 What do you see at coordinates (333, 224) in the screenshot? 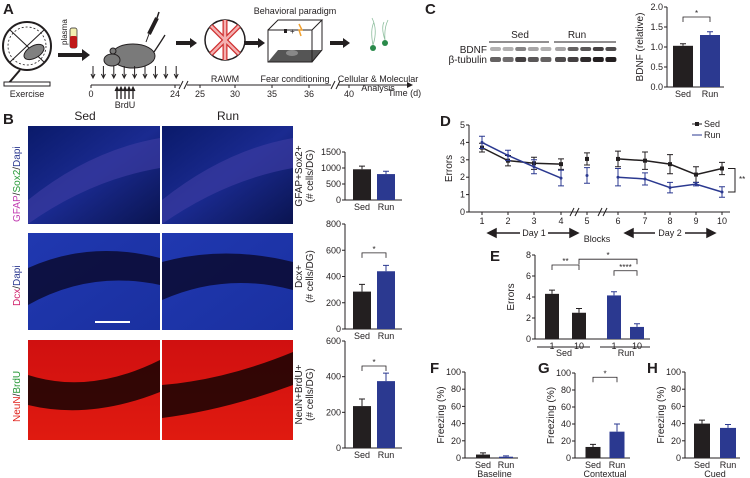
I see `y-tick-label: 800` at bounding box center [333, 224].